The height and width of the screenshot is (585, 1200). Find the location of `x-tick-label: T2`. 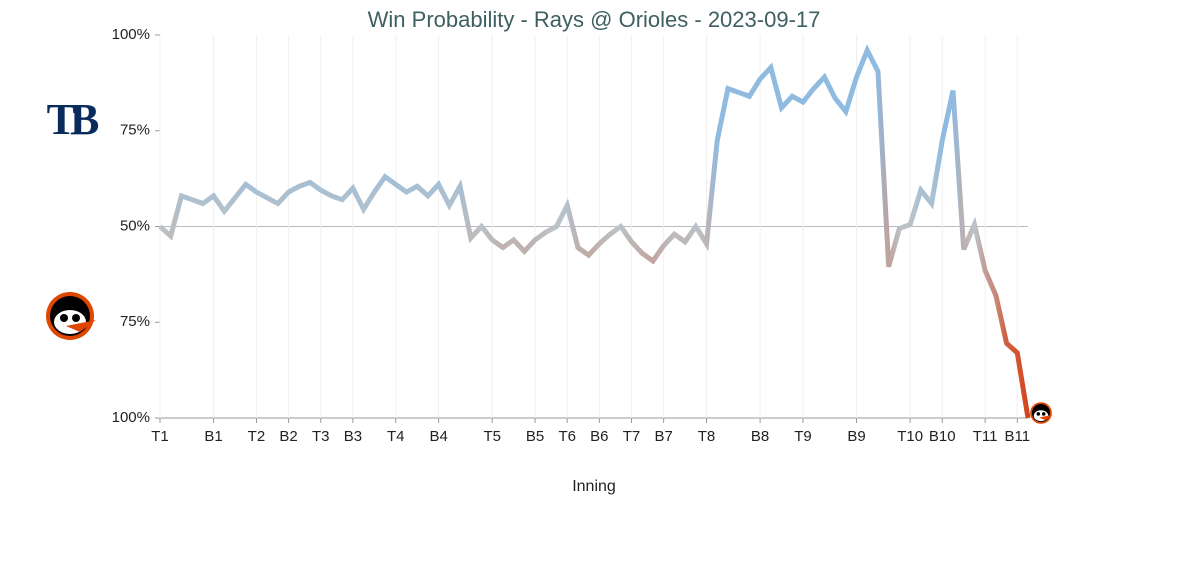

x-tick-label: T2 is located at coordinates (257, 436).